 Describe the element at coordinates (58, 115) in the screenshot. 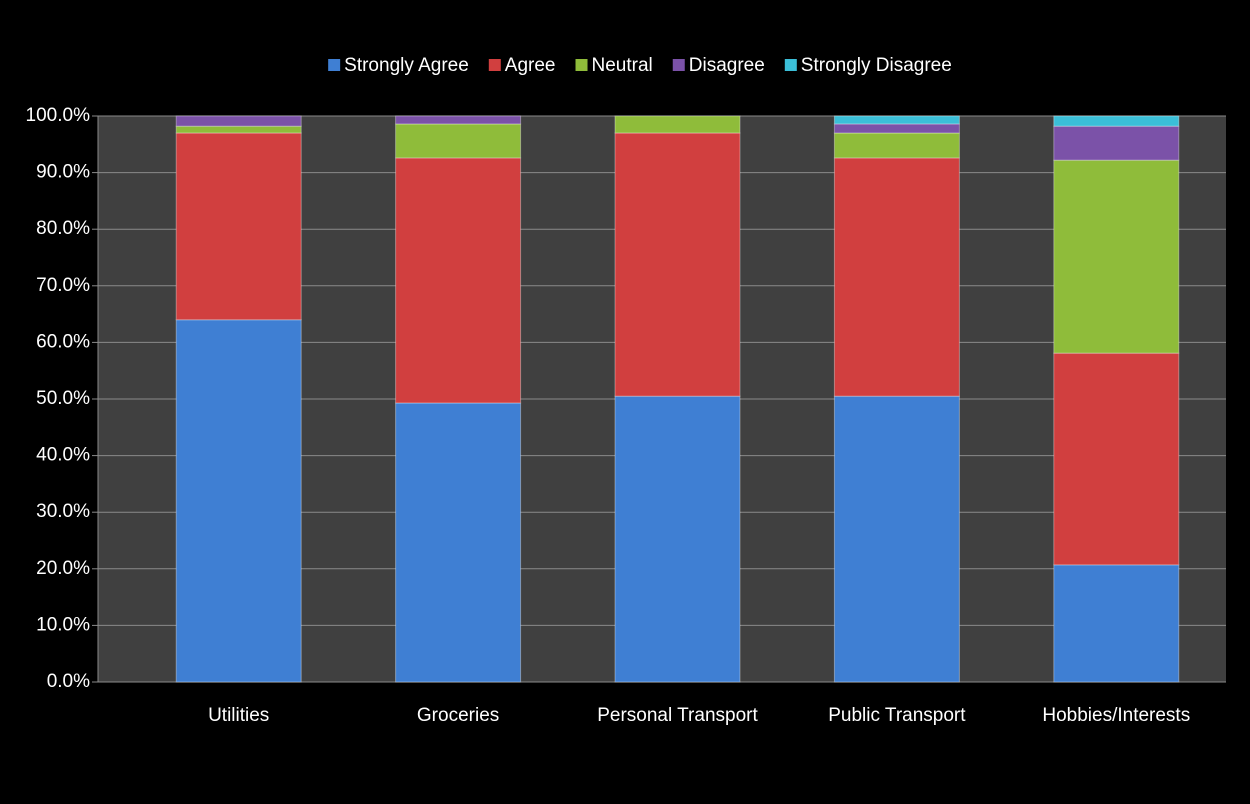

I see `y-tick-label: 100.0%` at that location.